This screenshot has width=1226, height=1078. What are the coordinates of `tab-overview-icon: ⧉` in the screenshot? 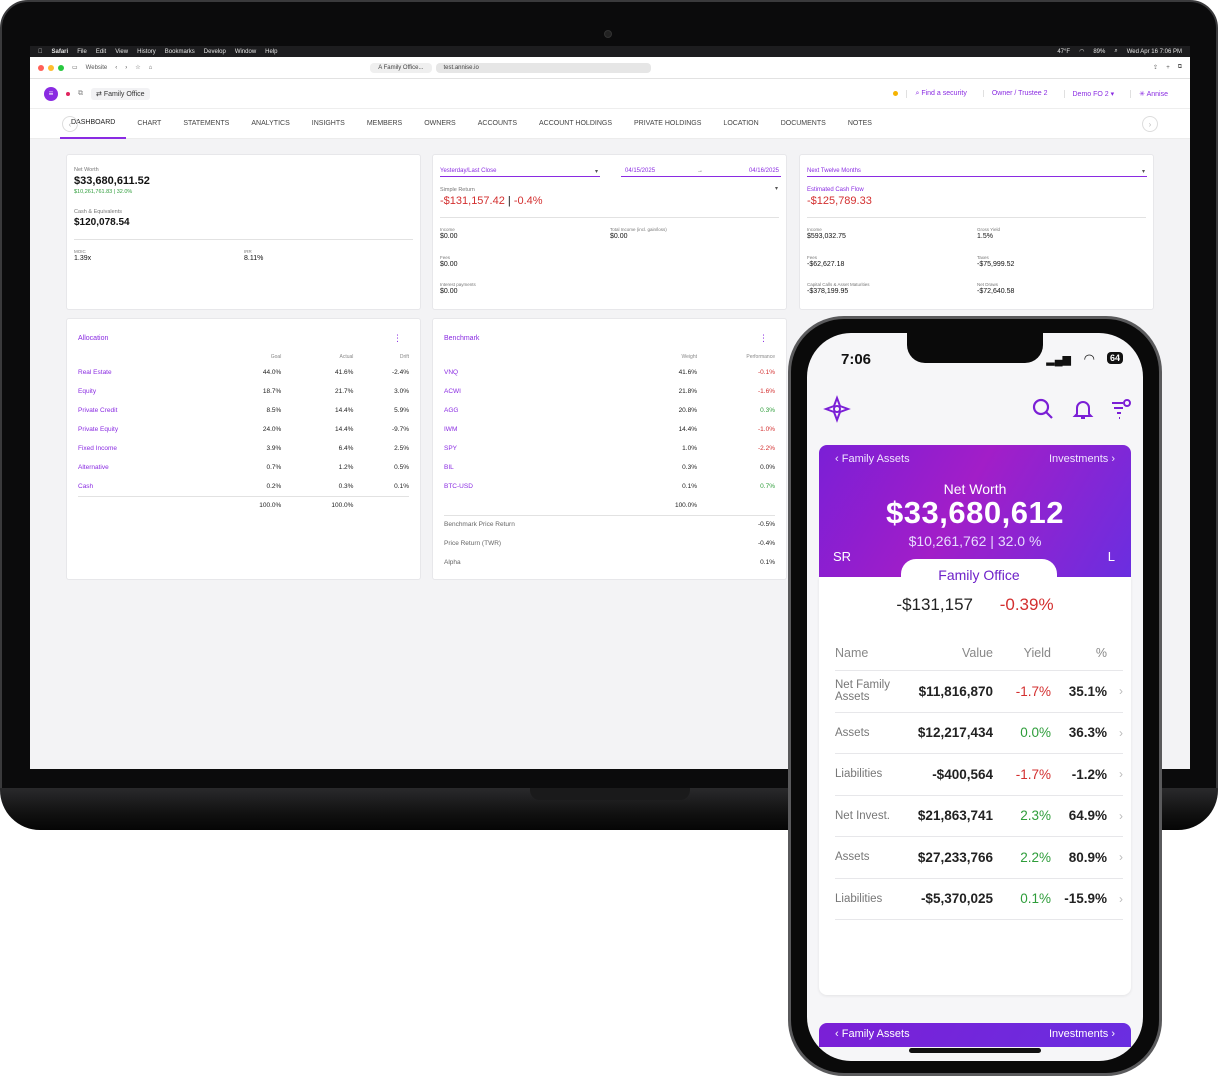 It's located at (1179, 67).